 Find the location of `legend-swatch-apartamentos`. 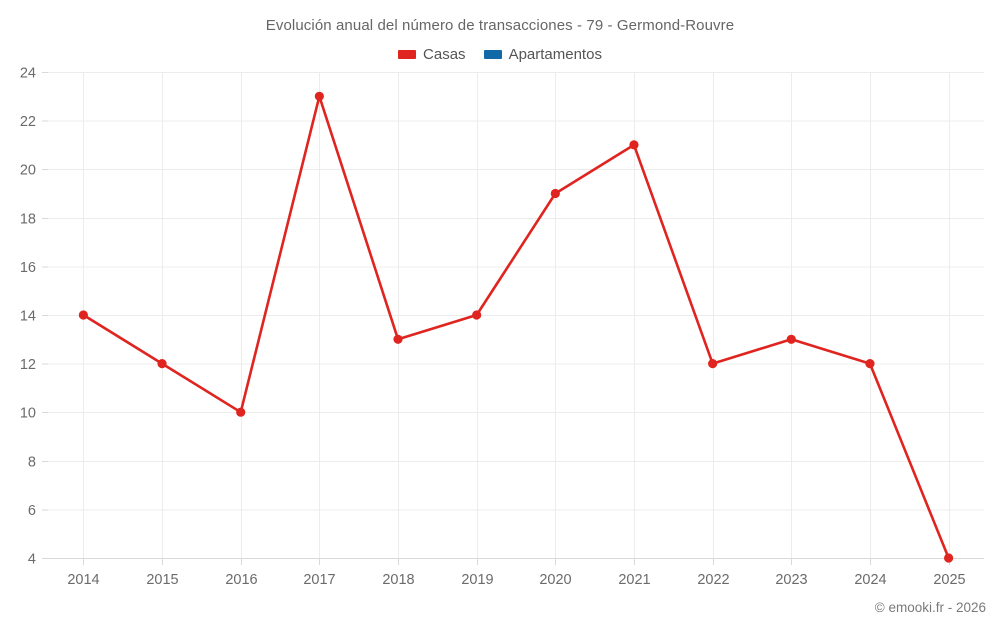

legend-swatch-apartamentos is located at coordinates (492, 54).